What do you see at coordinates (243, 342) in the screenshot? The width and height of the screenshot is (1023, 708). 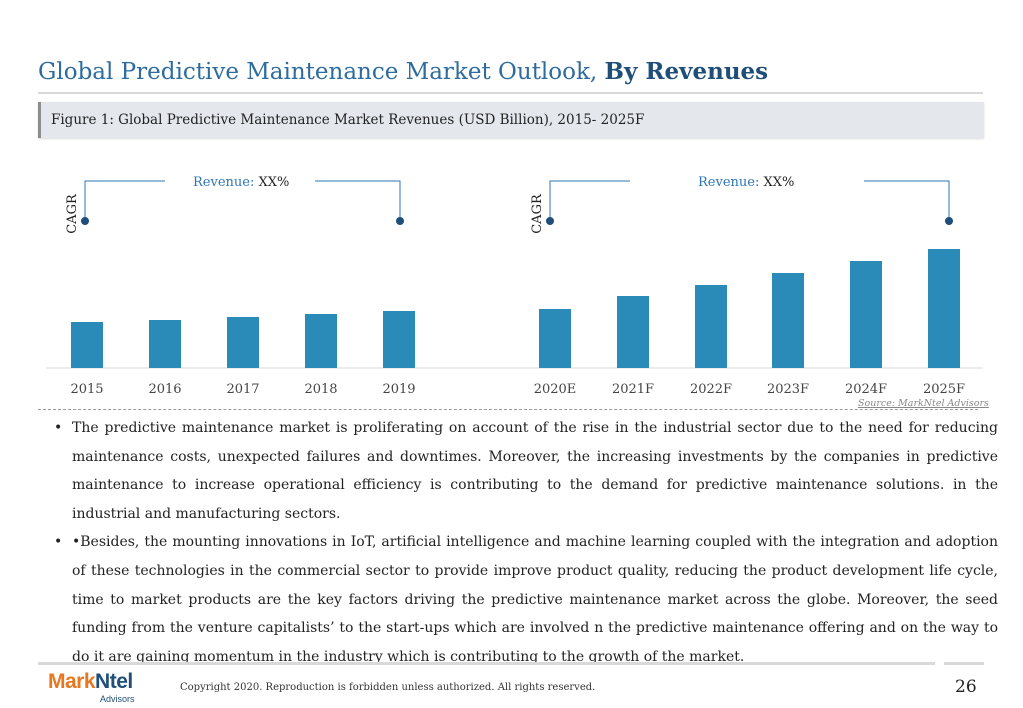 I see `bar-2017` at bounding box center [243, 342].